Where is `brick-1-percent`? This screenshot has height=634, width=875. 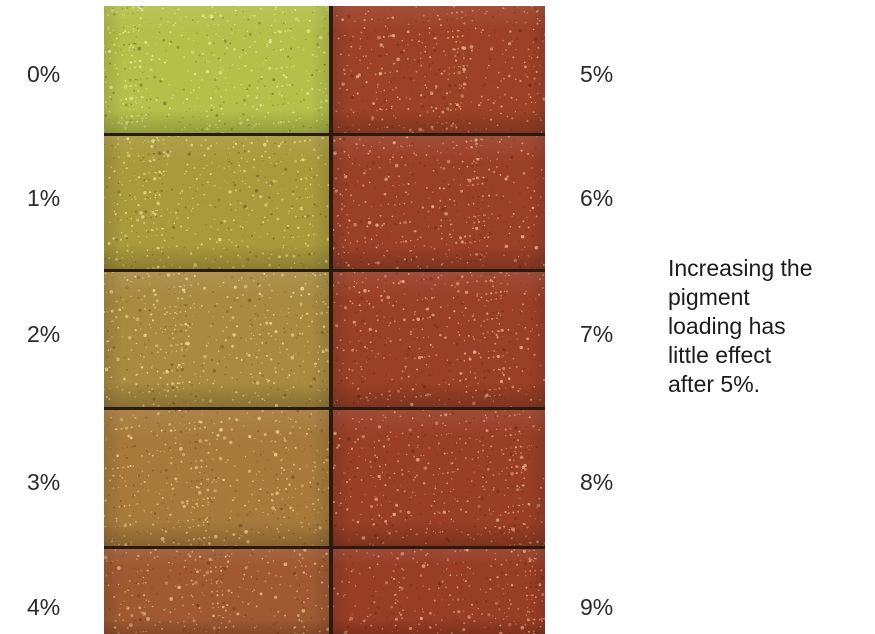
brick-1-percent is located at coordinates (216, 202).